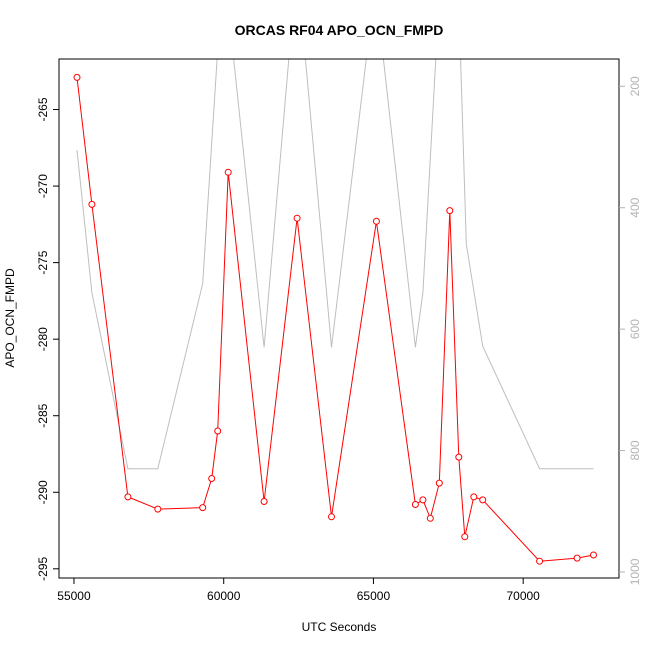 This screenshot has width=650, height=650. Describe the element at coordinates (43, 492) in the screenshot. I see `y-tick-label-5: -290` at that location.